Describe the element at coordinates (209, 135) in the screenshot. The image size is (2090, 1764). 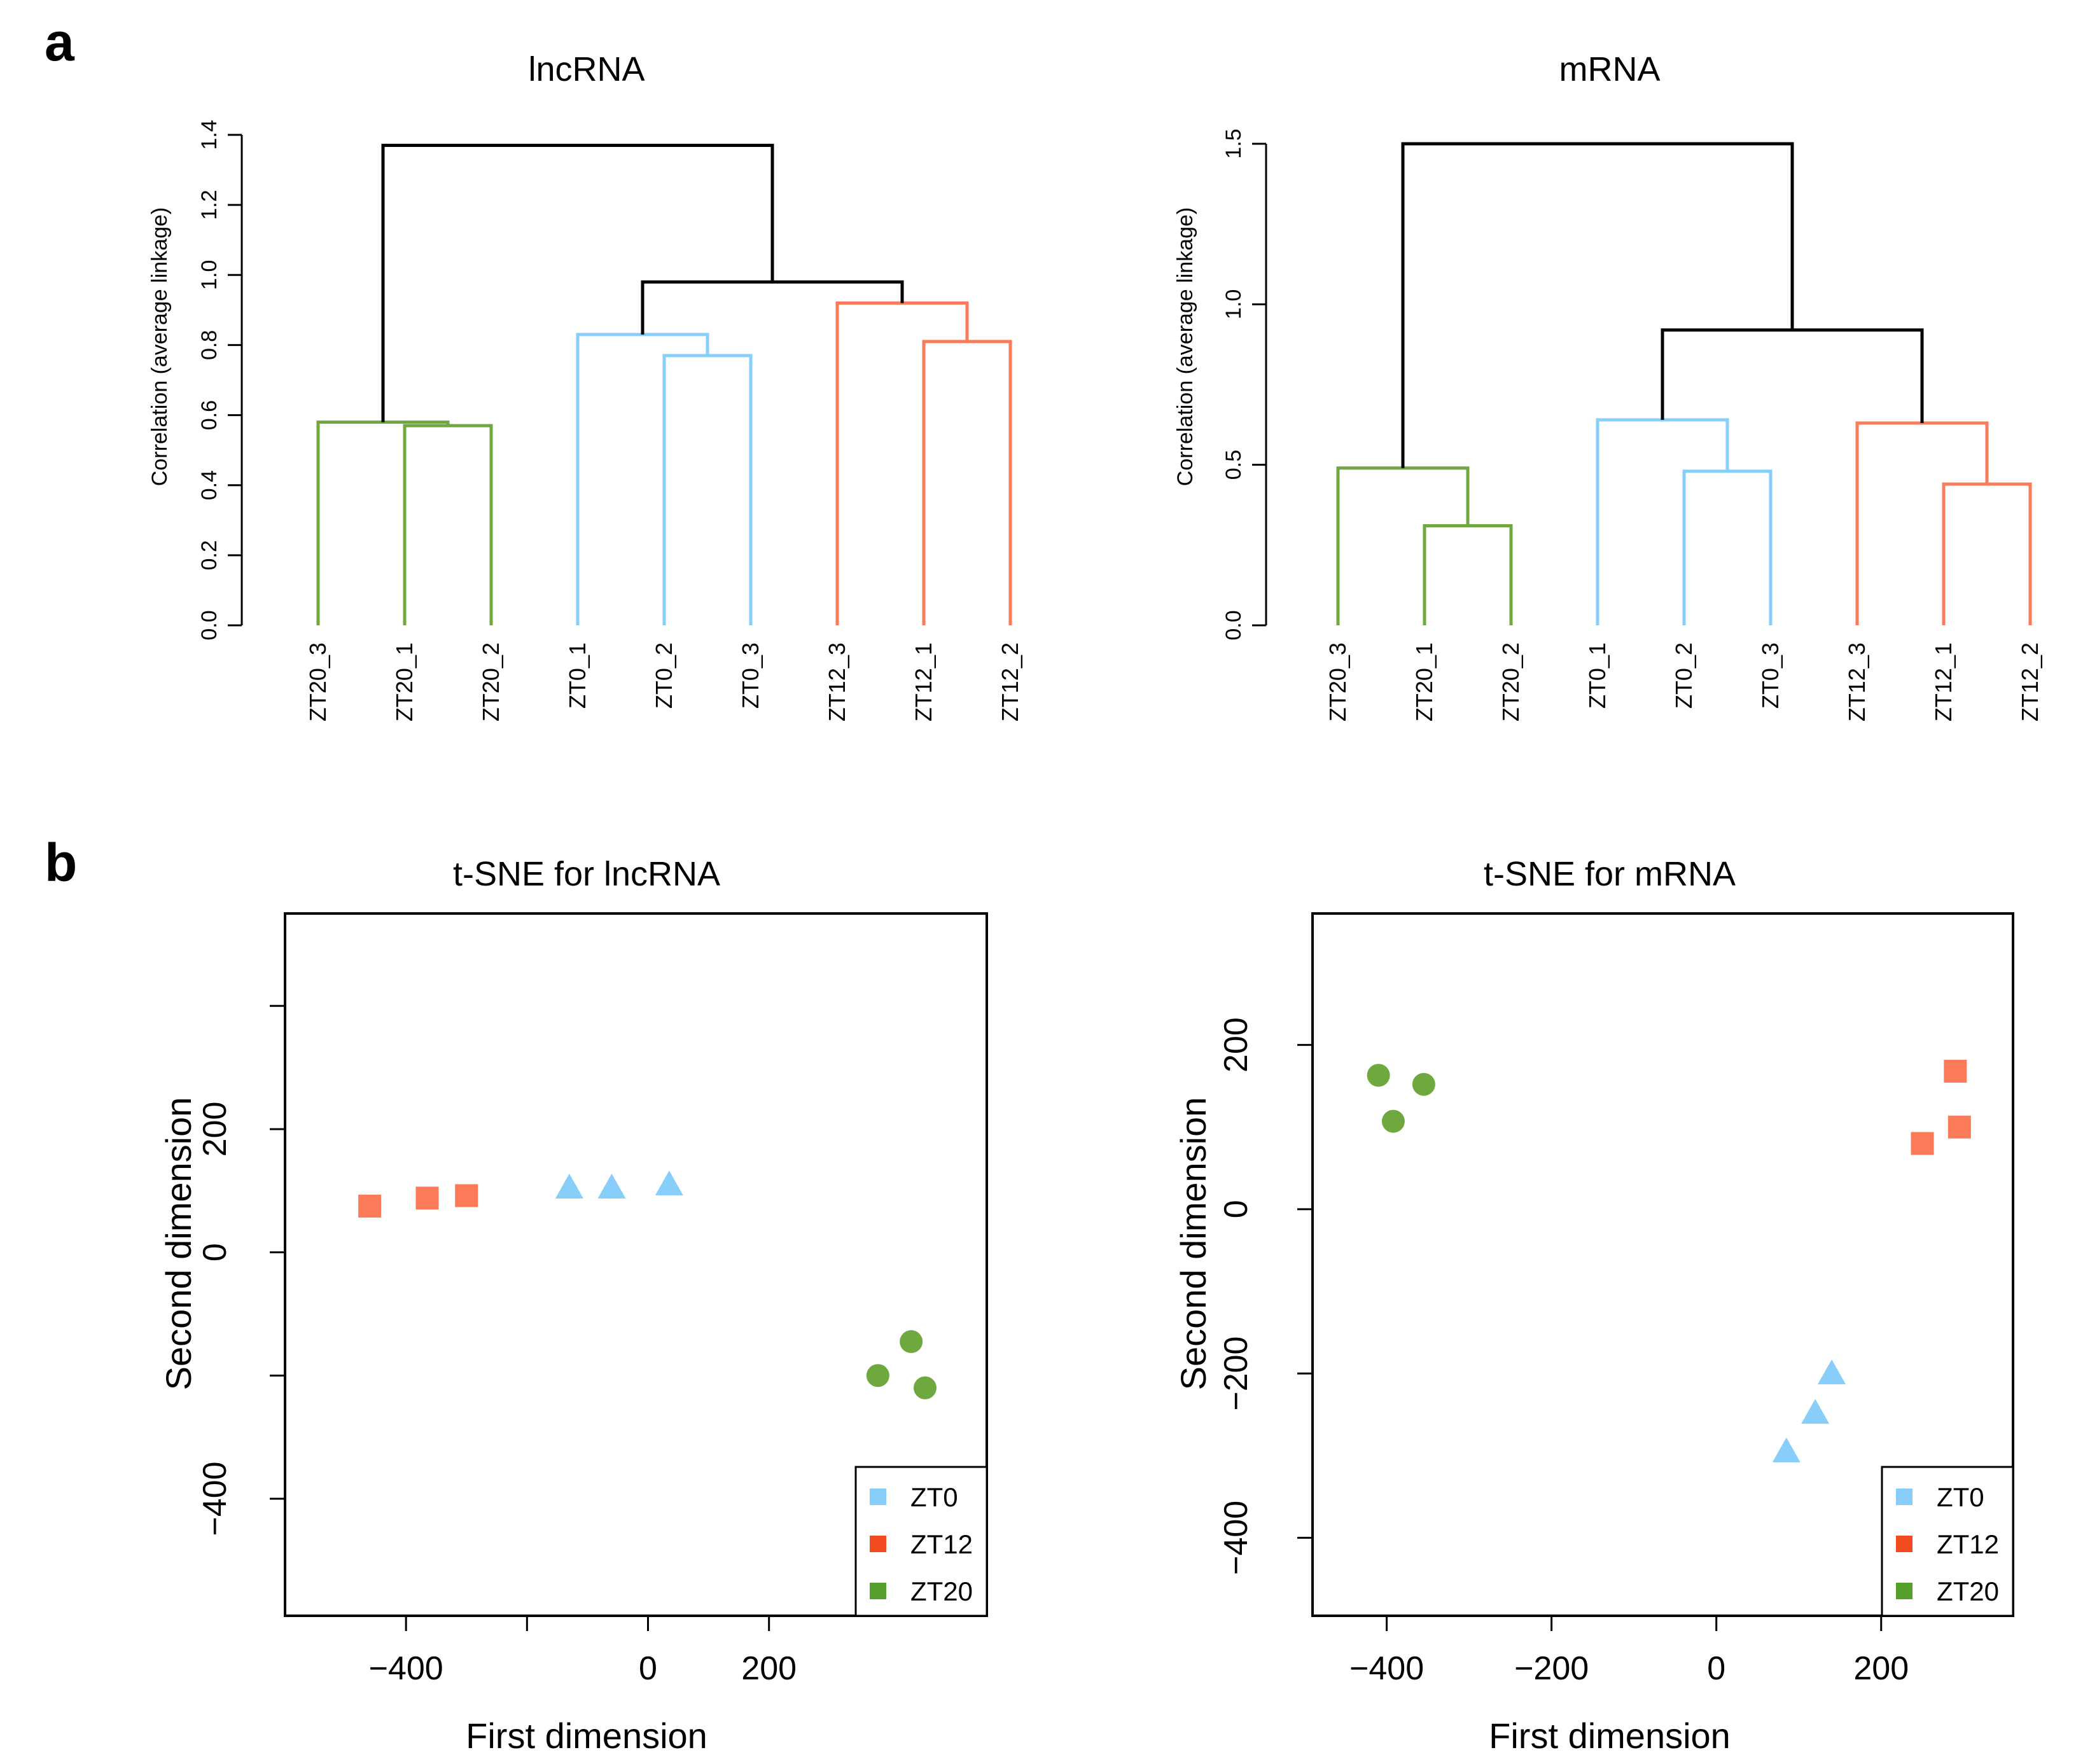
I see `y-tick-label: 1.4` at that location.